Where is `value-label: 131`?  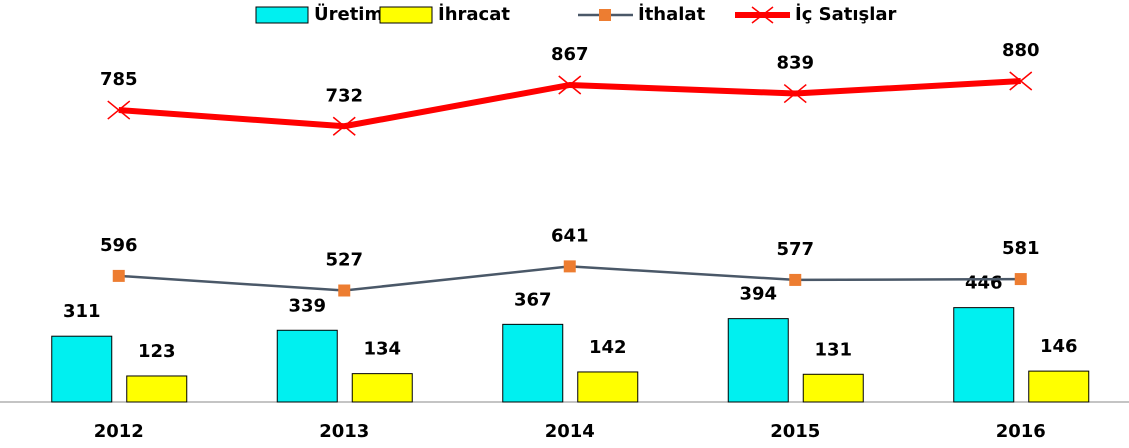
value-label: 131 is located at coordinates (833, 349).